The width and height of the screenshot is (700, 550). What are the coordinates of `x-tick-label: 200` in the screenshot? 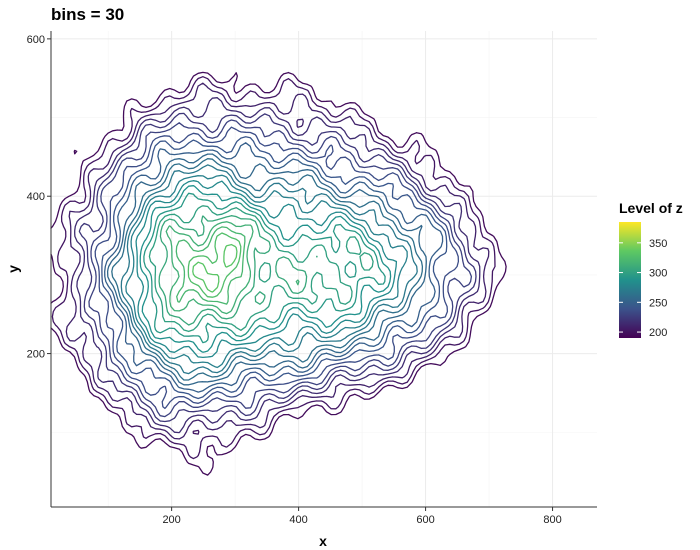 It's located at (171, 520).